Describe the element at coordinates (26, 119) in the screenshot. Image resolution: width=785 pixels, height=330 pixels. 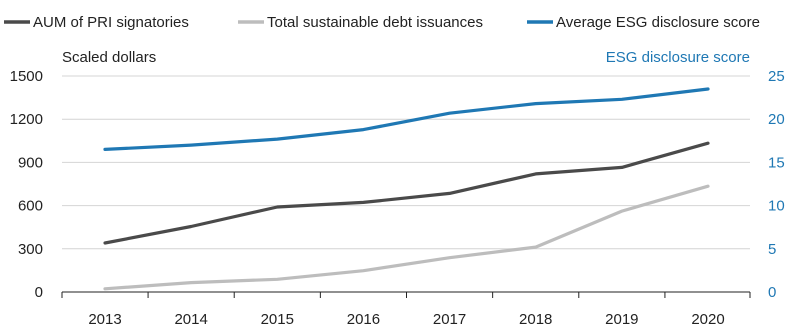
I see `left-tick-label: 1200` at that location.